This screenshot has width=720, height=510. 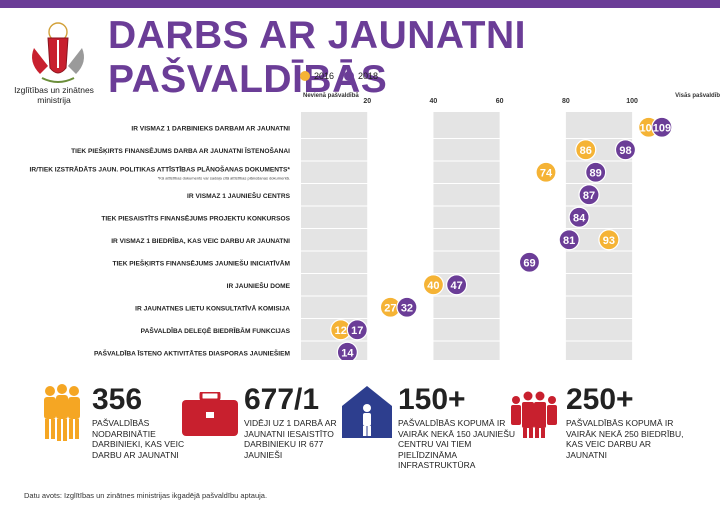 What do you see at coordinates (534, 414) in the screenshot?
I see `crowd-icon` at bounding box center [534, 414].